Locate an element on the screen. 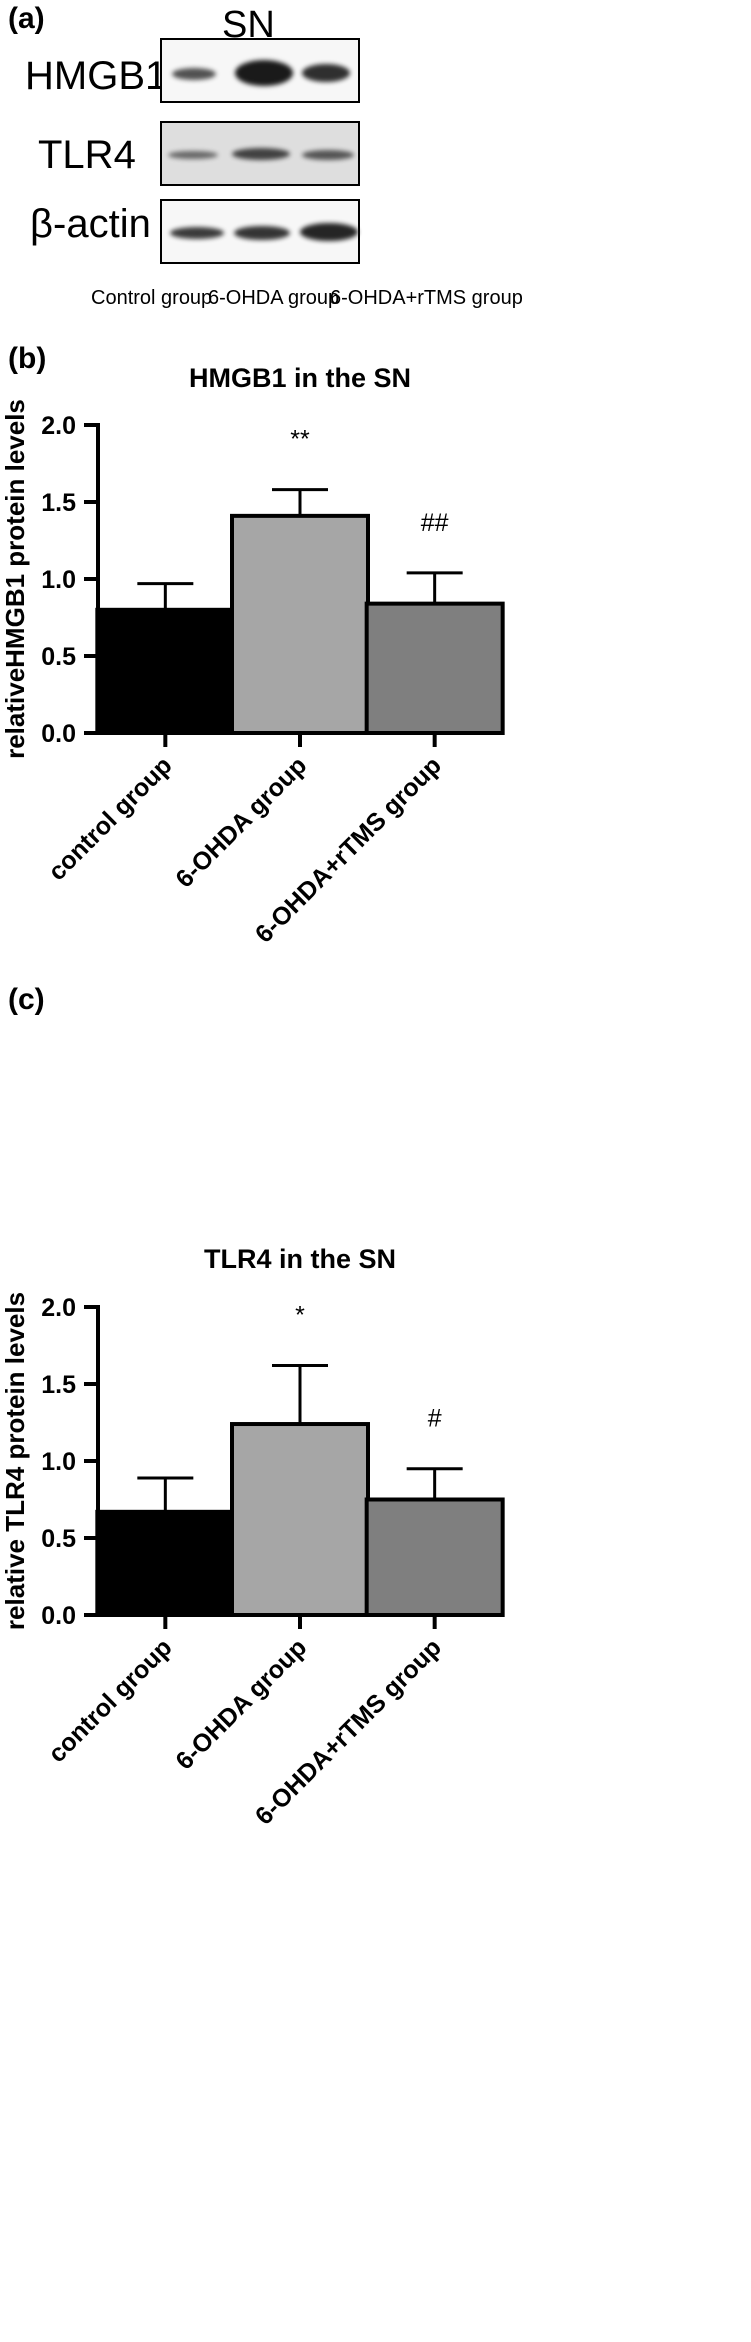 The image size is (751, 2342). chart-c-ytick-label-3: 1.5 is located at coordinates (58, 1385).